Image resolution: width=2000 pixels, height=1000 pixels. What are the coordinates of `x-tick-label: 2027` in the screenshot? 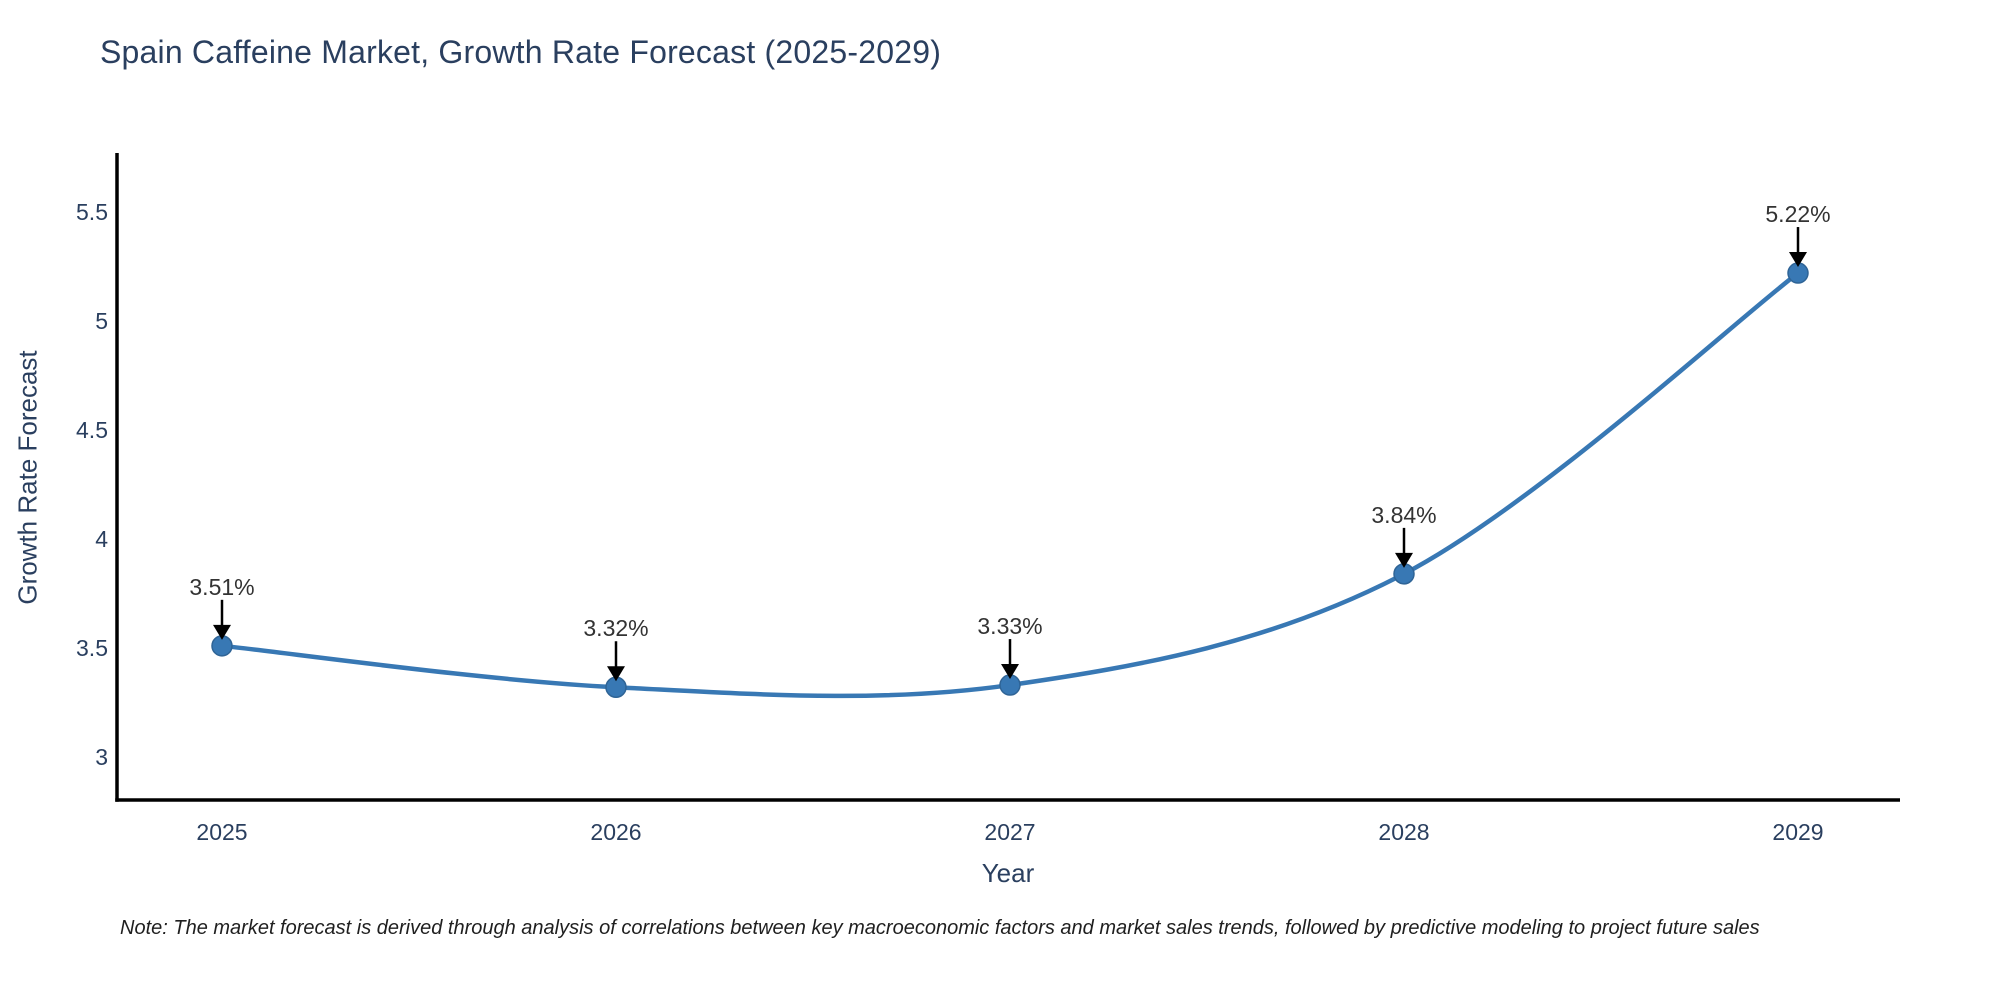 It's located at (1009, 832).